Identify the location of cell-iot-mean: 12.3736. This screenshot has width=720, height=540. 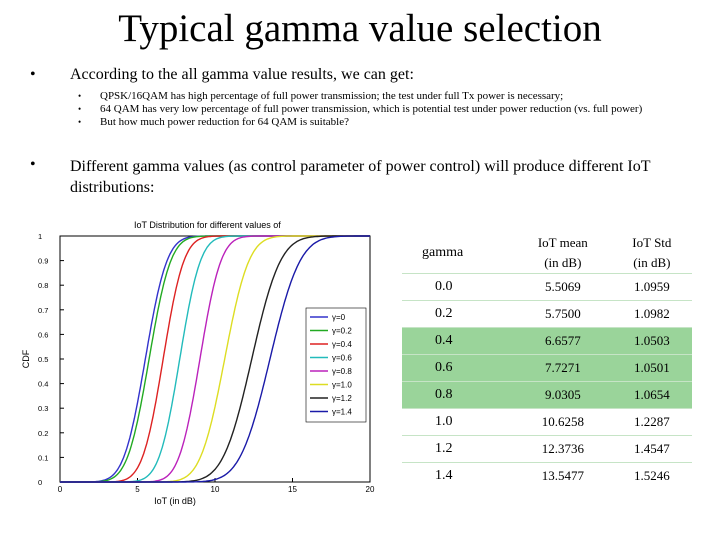
(562, 449).